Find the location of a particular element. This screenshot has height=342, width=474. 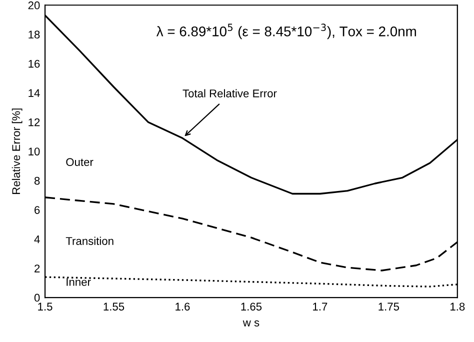

x-tick-label: 1.55 is located at coordinates (114, 306).